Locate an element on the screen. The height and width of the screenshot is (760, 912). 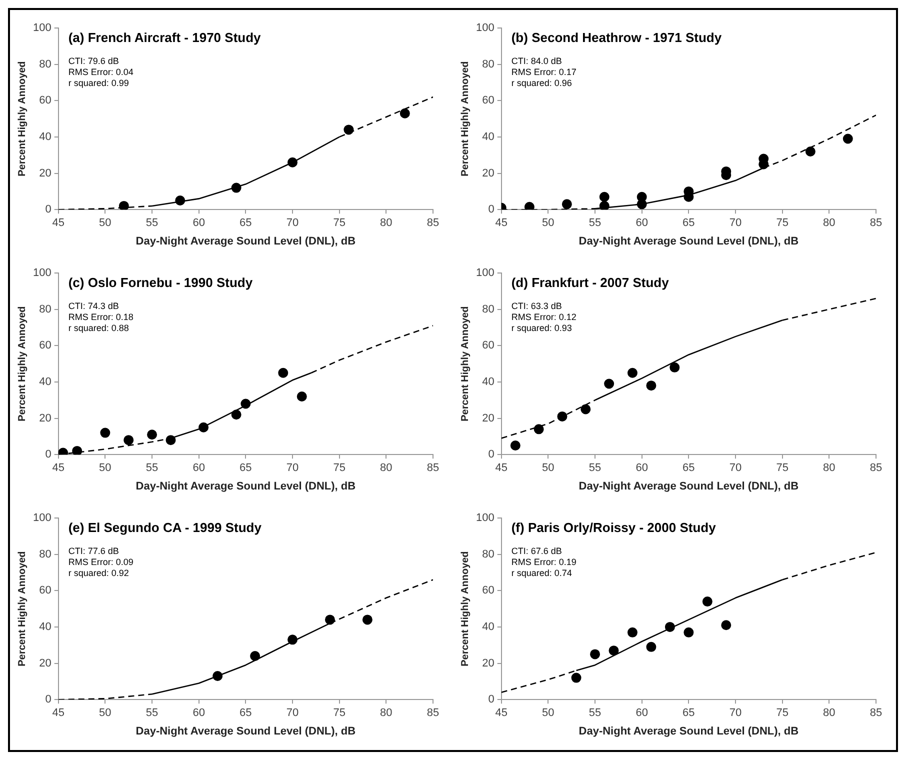
chart-title: (f) Paris Orly/Roissy - 2000 Study is located at coordinates (614, 527).